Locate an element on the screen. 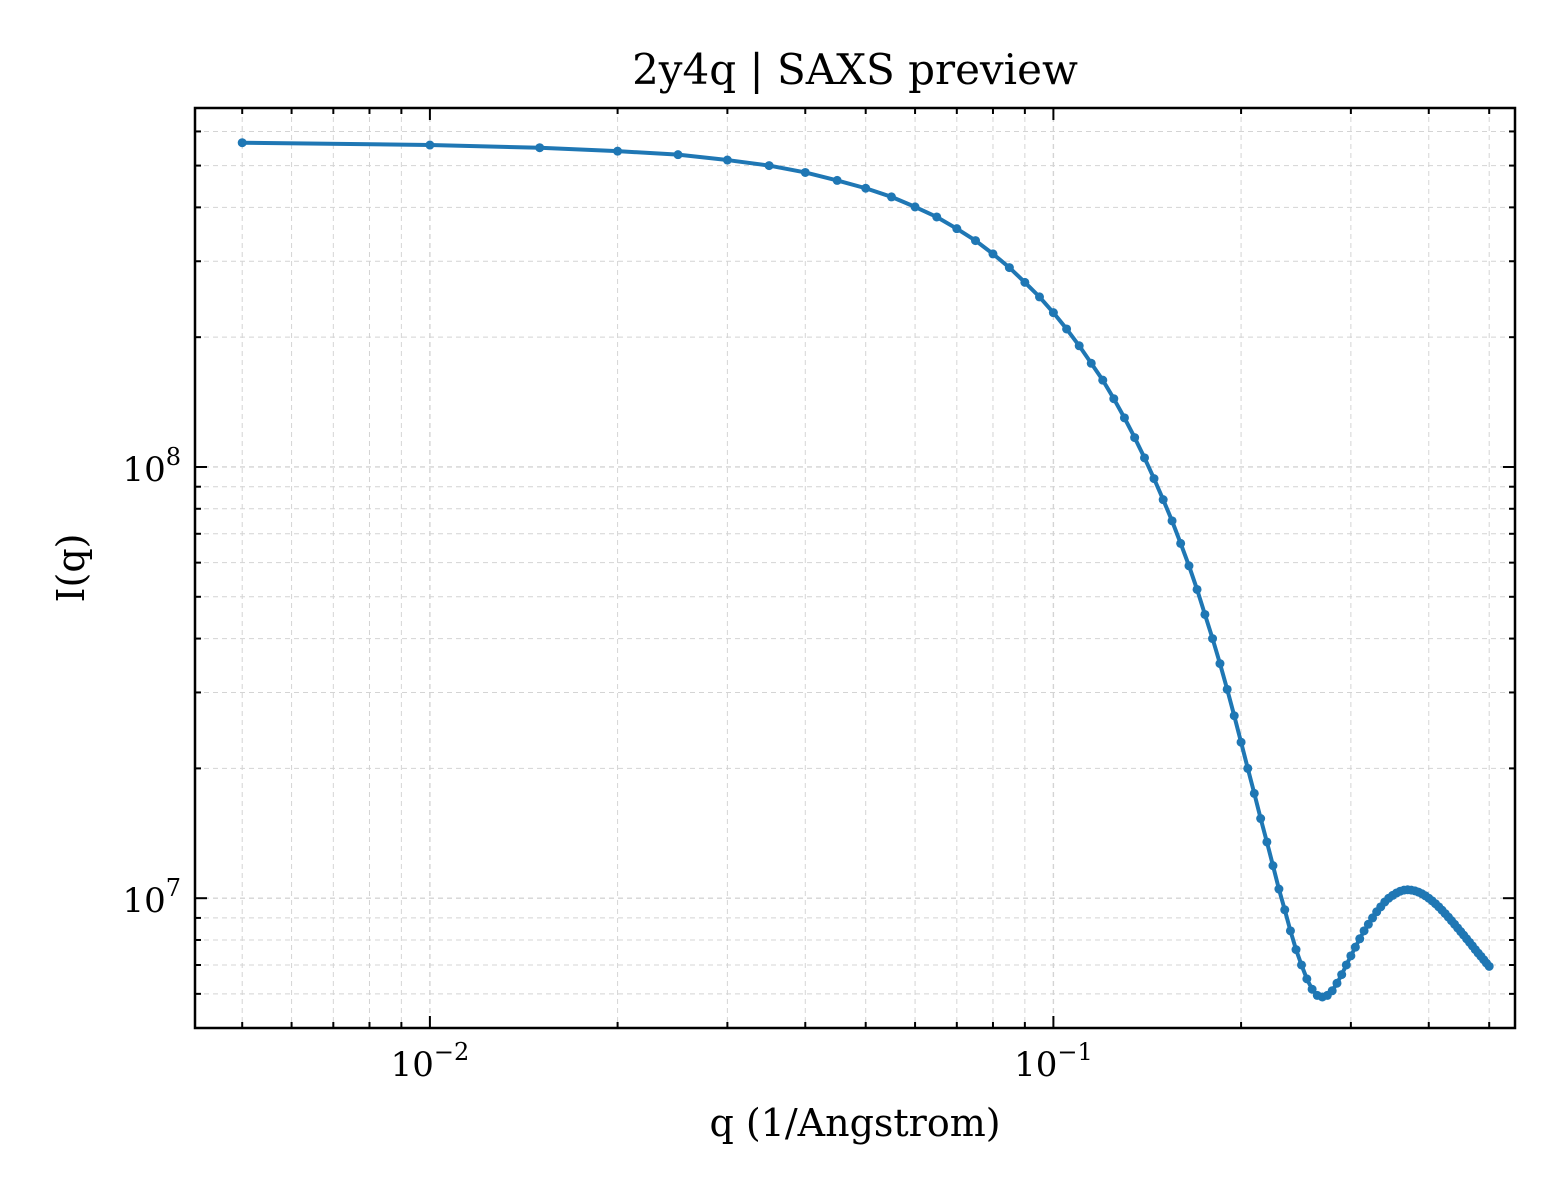 The width and height of the screenshot is (1560, 1200). x-tick-label: 10⁻² is located at coordinates (430, 1061).